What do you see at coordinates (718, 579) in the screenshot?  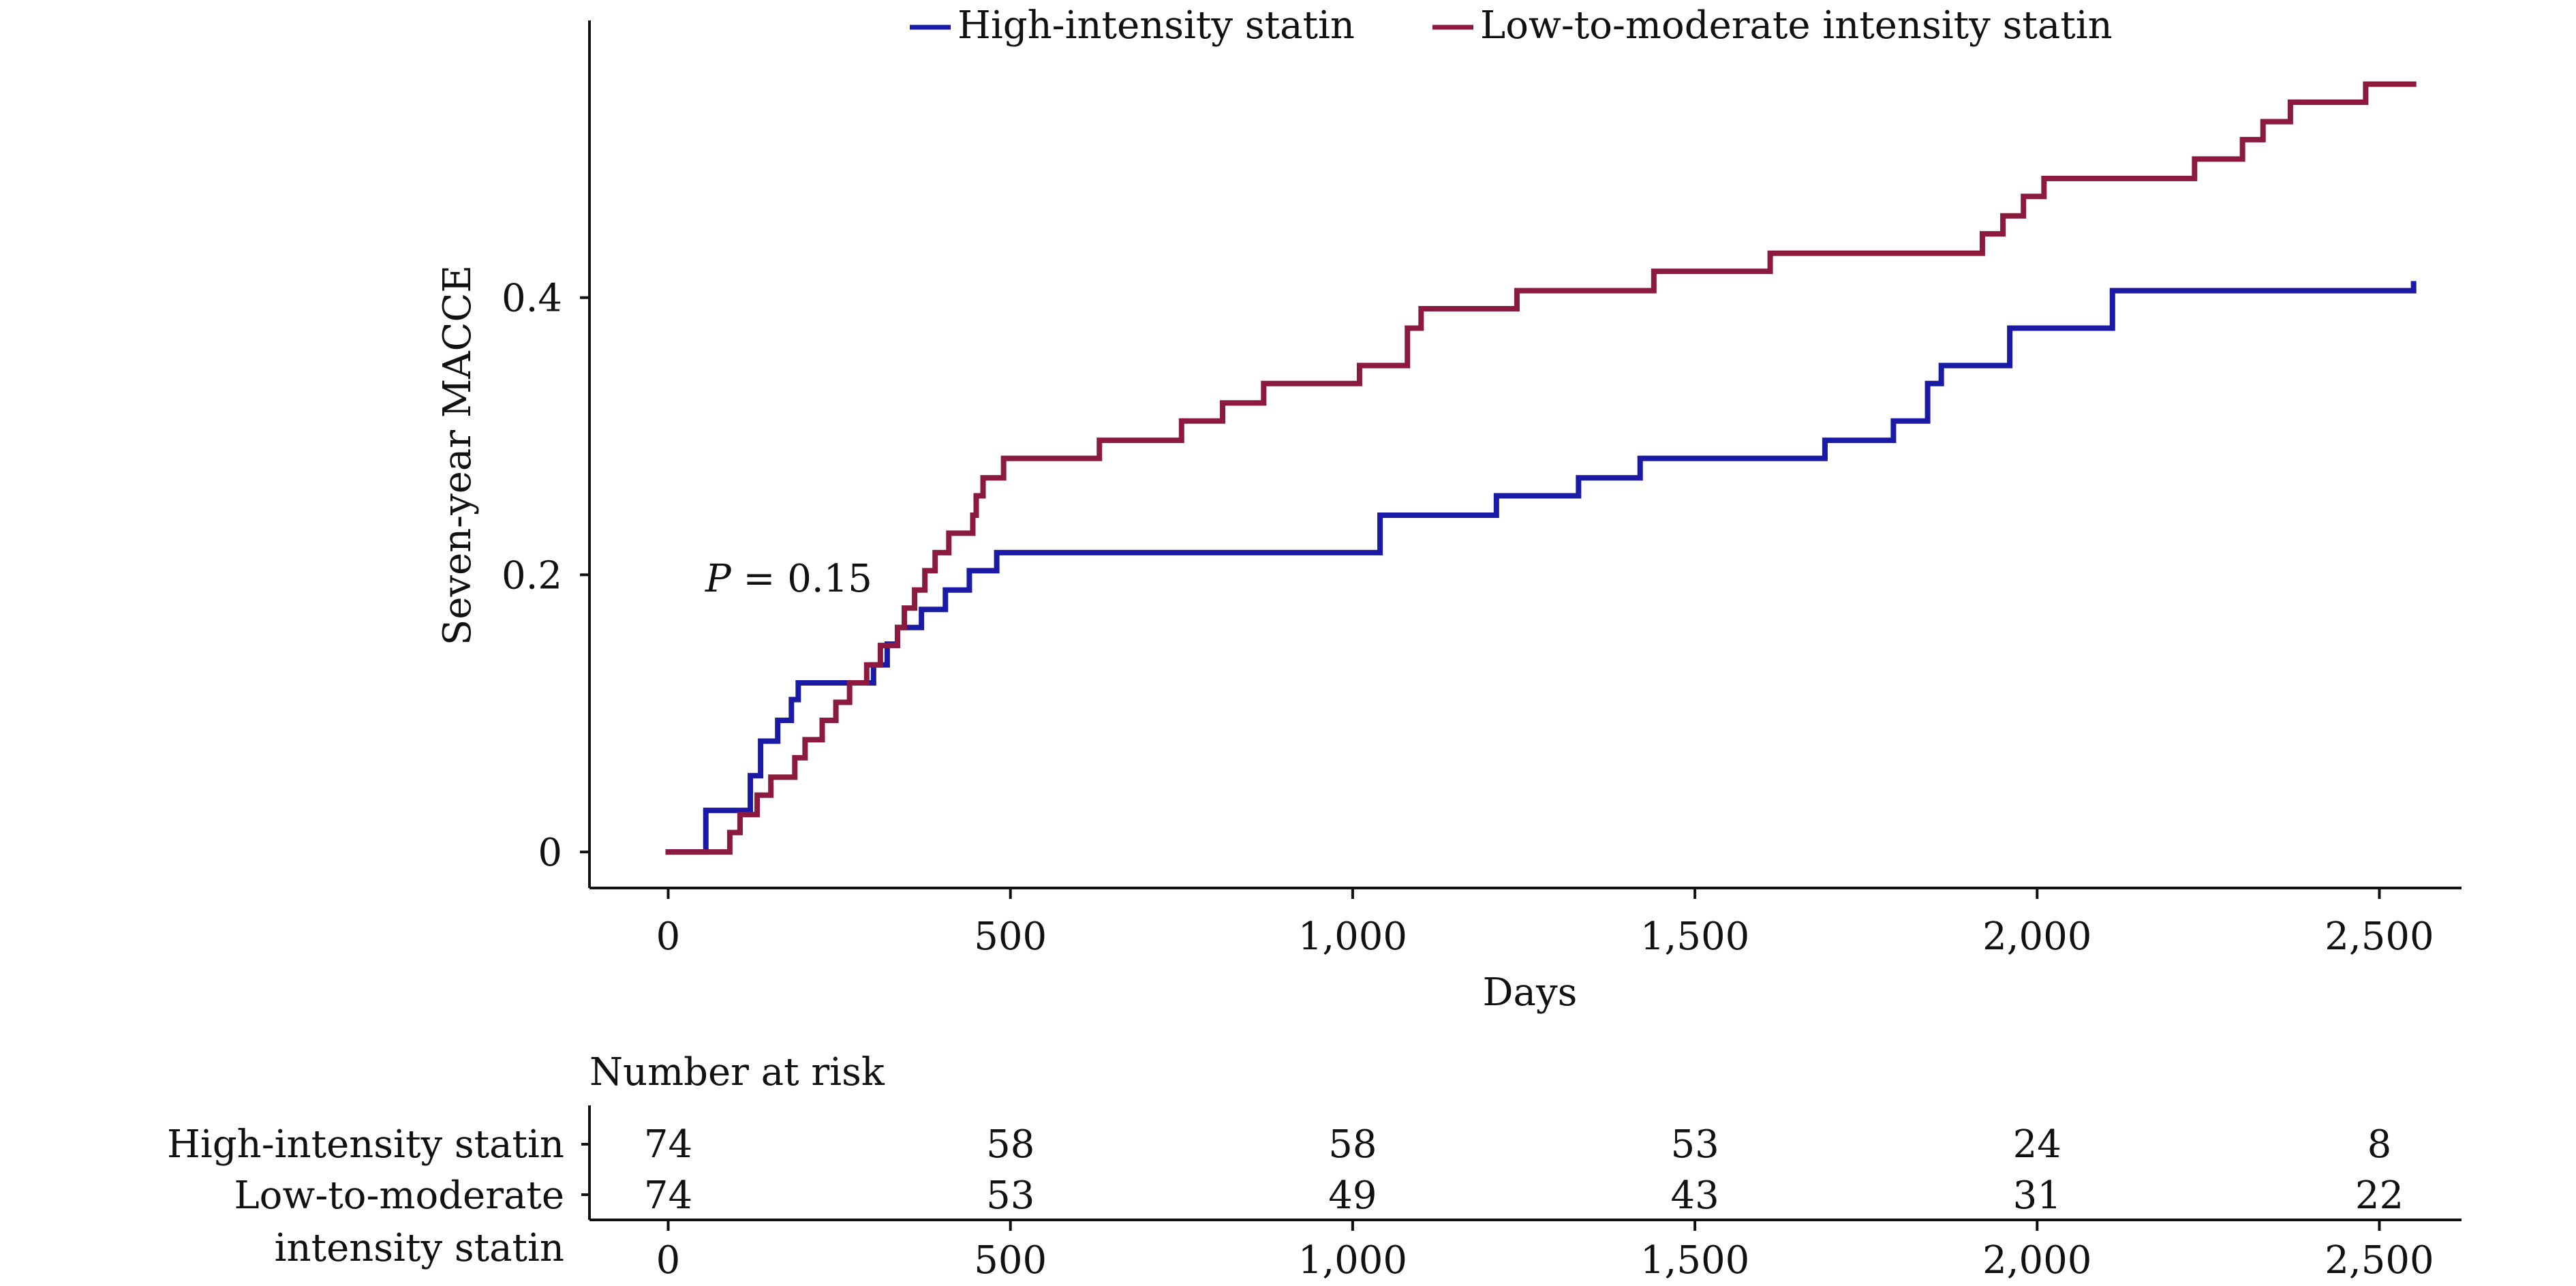 I see `p-value-symbol: P` at bounding box center [718, 579].